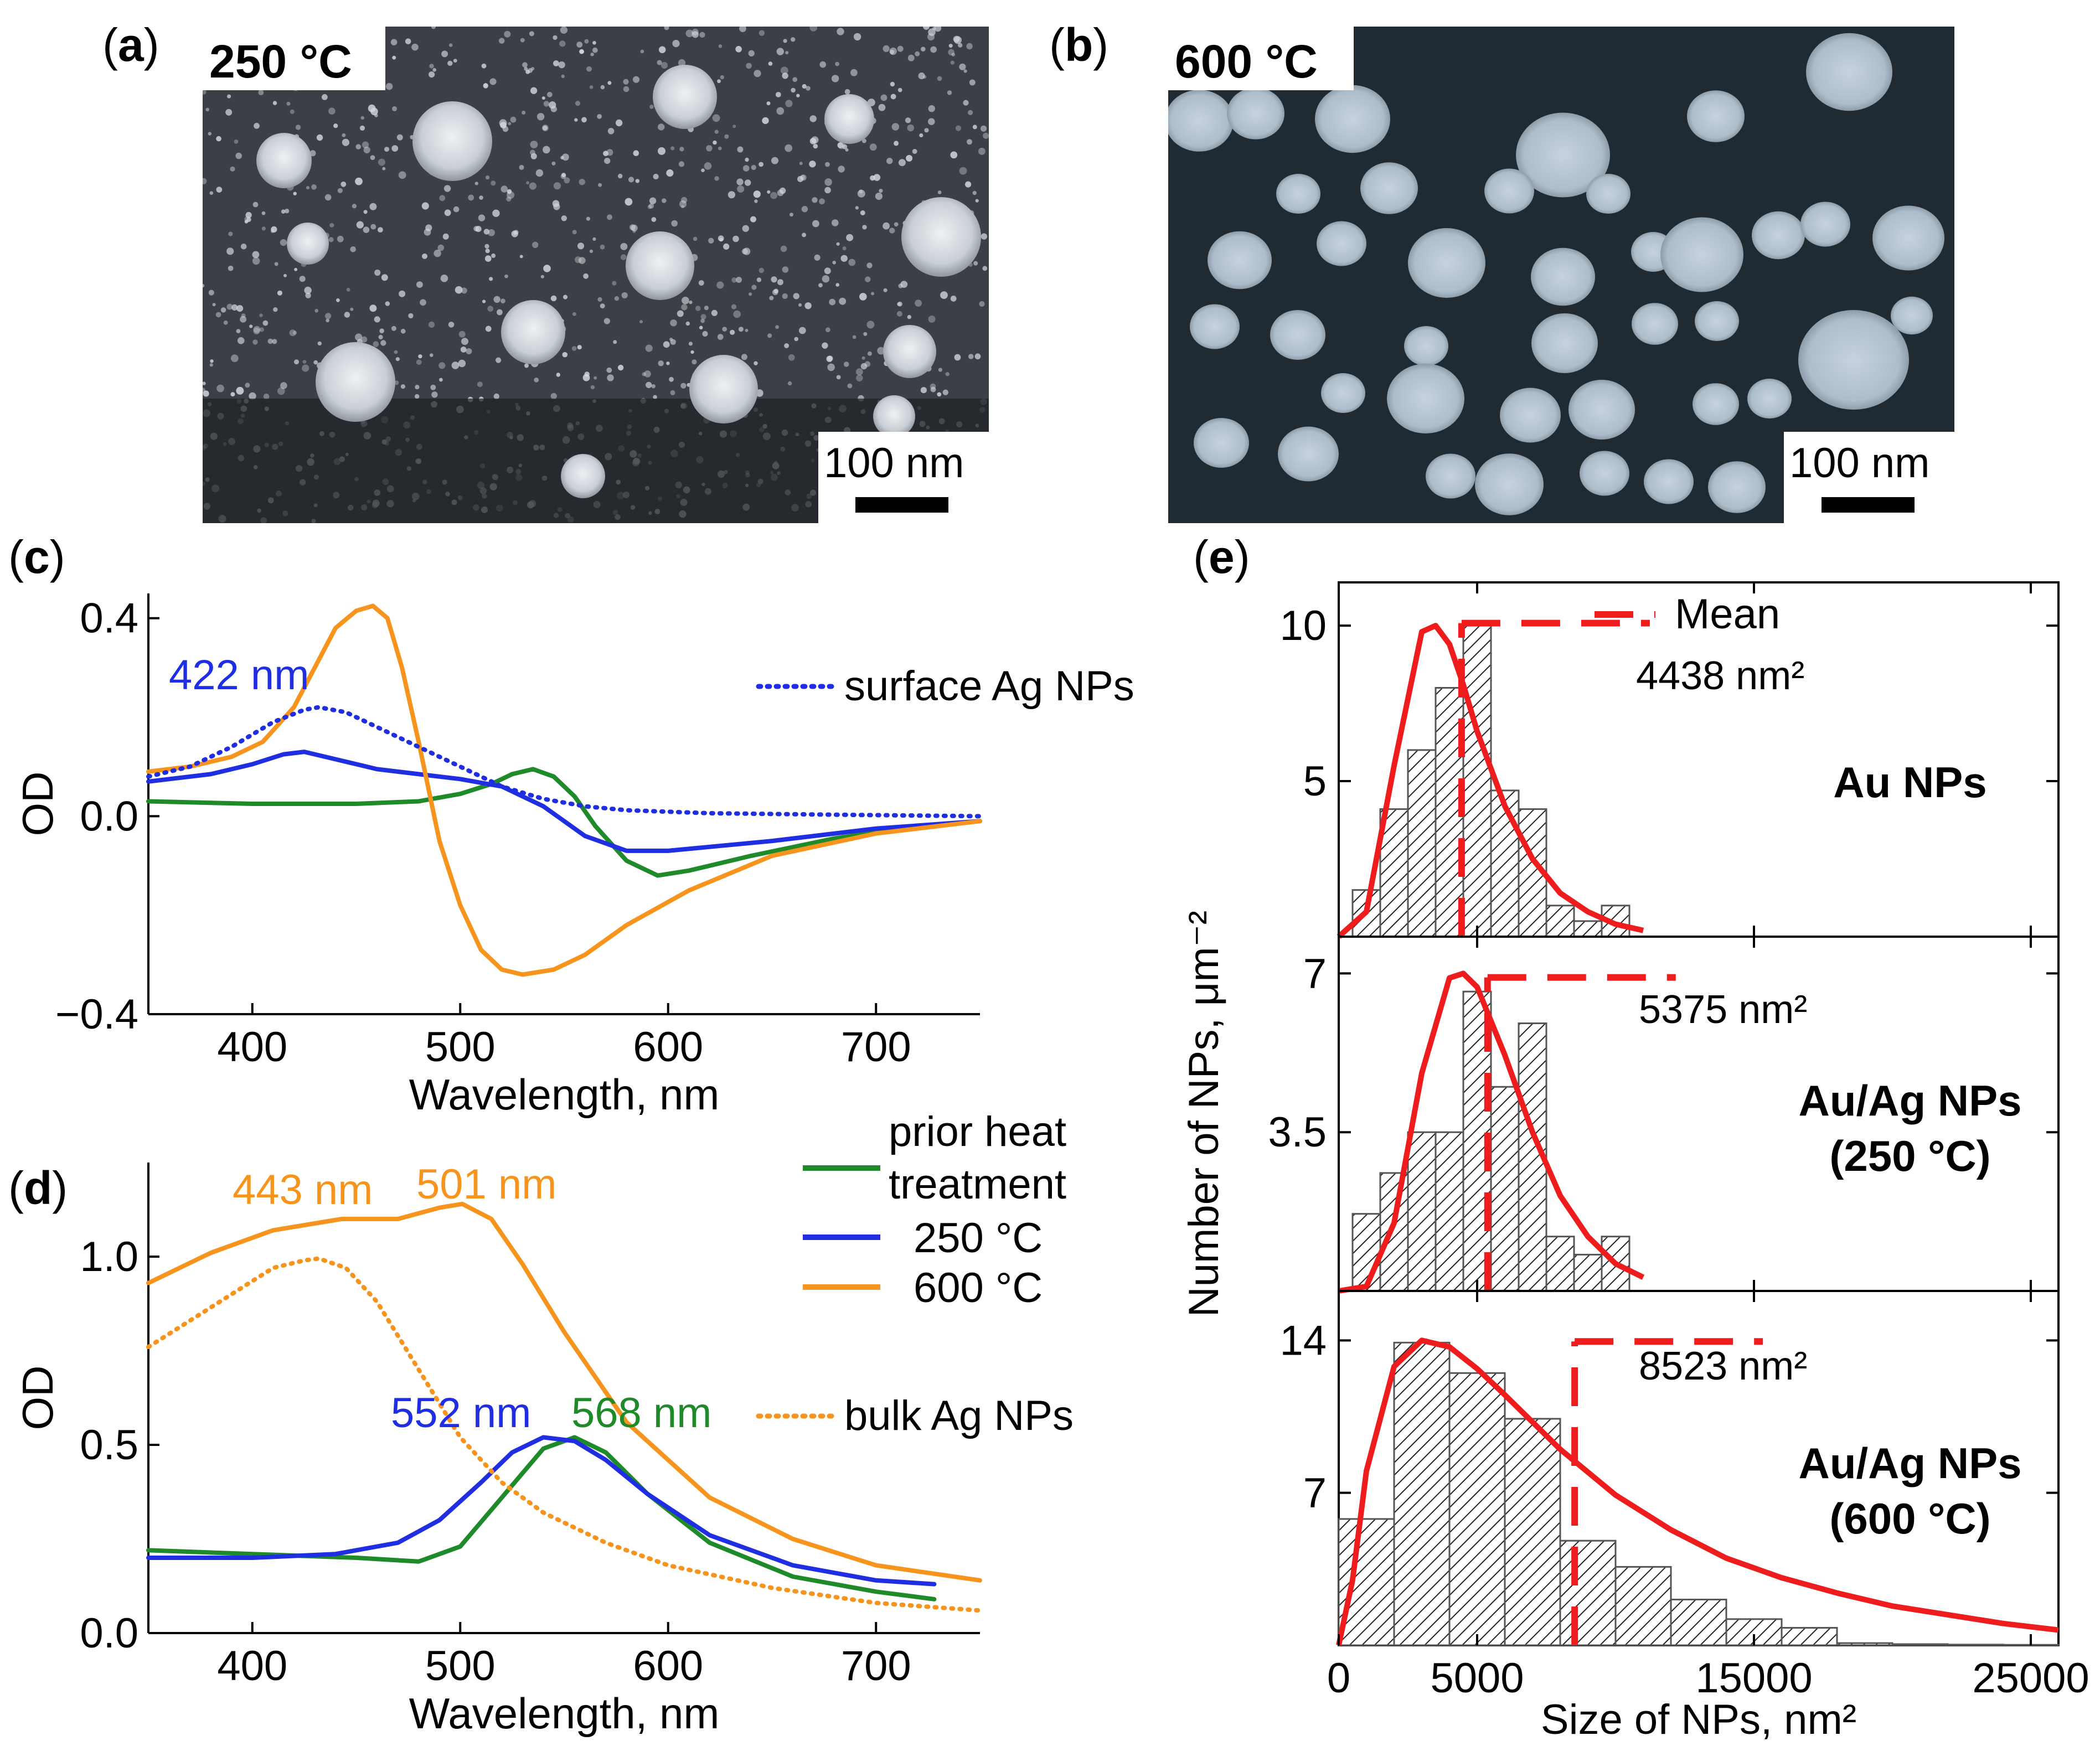 The width and height of the screenshot is (2100, 1746). Describe the element at coordinates (564, 1392) in the screenshot. I see `series-600-c` at that location.